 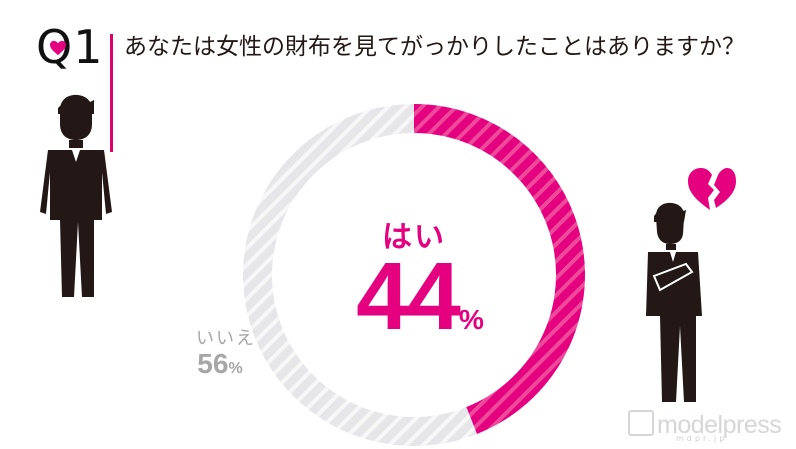 I want to click on watermark-text: modelpress, so click(x=719, y=425).